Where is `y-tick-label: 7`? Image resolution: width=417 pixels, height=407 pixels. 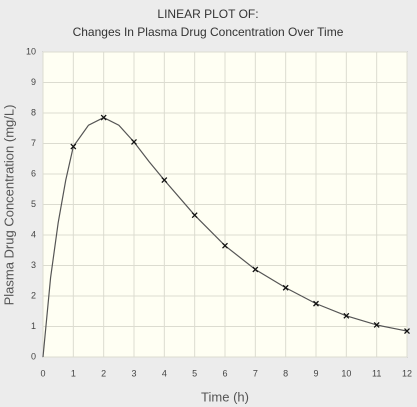 y-tick-label: 7 is located at coordinates (33, 143).